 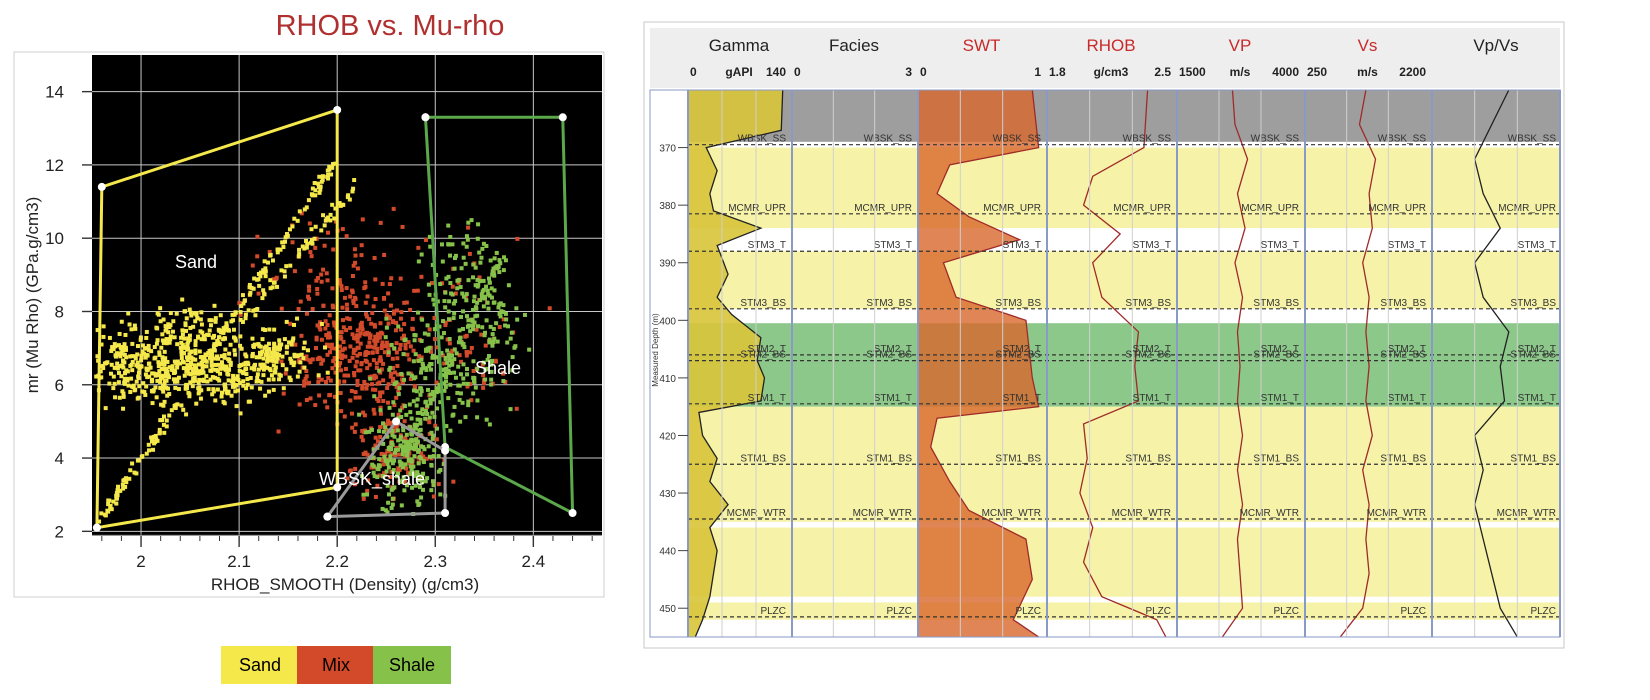 What do you see at coordinates (762, 139) in the screenshot?
I see `formation-top-label: WBSK_SS` at bounding box center [762, 139].